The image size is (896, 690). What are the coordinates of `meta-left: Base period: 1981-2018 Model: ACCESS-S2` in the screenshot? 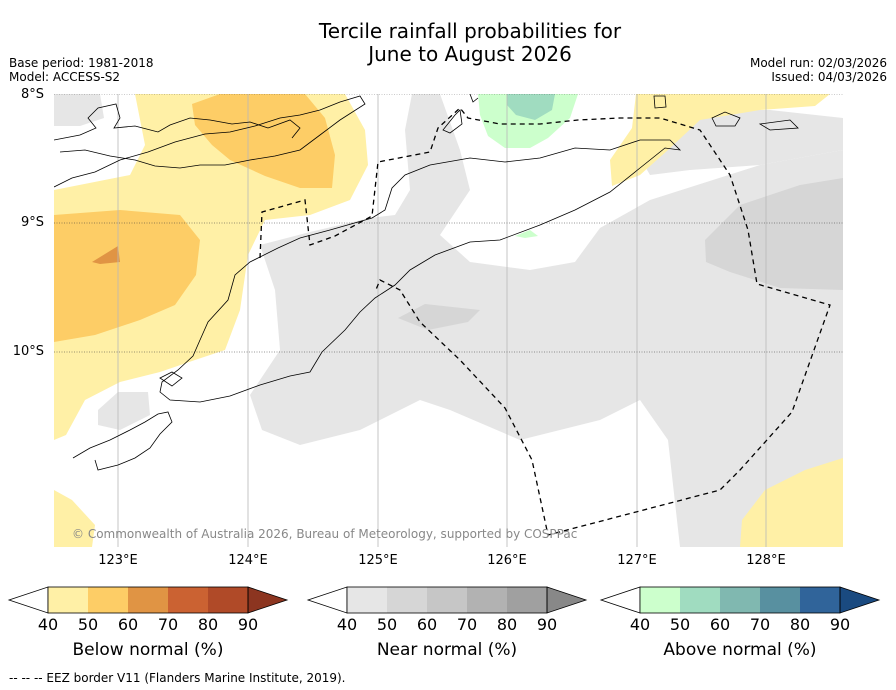 It's located at (81, 70).